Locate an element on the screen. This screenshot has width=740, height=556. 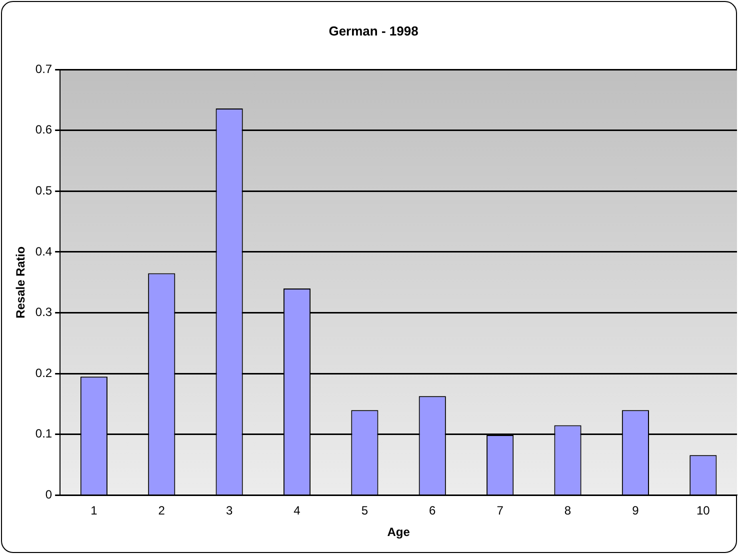
x-tick-label: 7 is located at coordinates (500, 511).